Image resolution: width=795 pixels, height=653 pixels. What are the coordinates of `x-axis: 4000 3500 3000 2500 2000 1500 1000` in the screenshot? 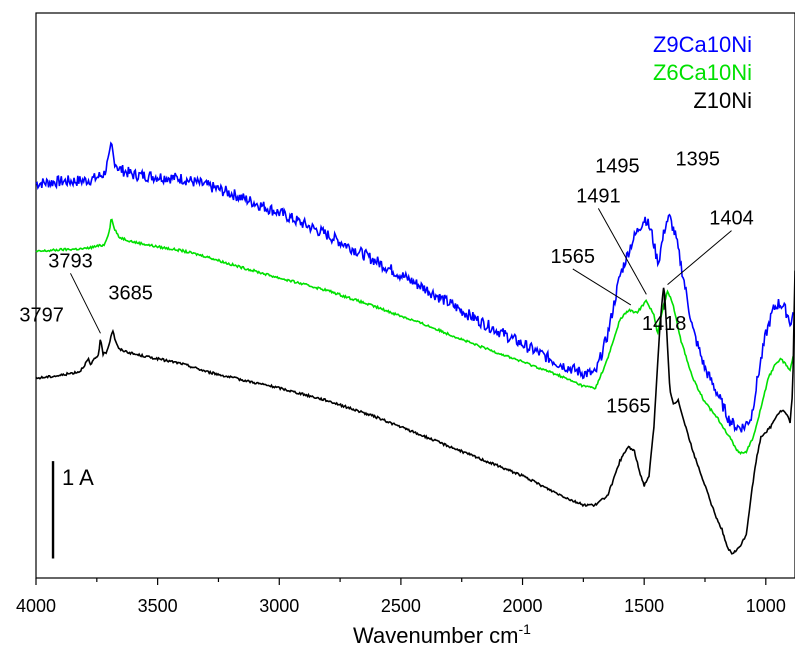 It's located at (401, 597).